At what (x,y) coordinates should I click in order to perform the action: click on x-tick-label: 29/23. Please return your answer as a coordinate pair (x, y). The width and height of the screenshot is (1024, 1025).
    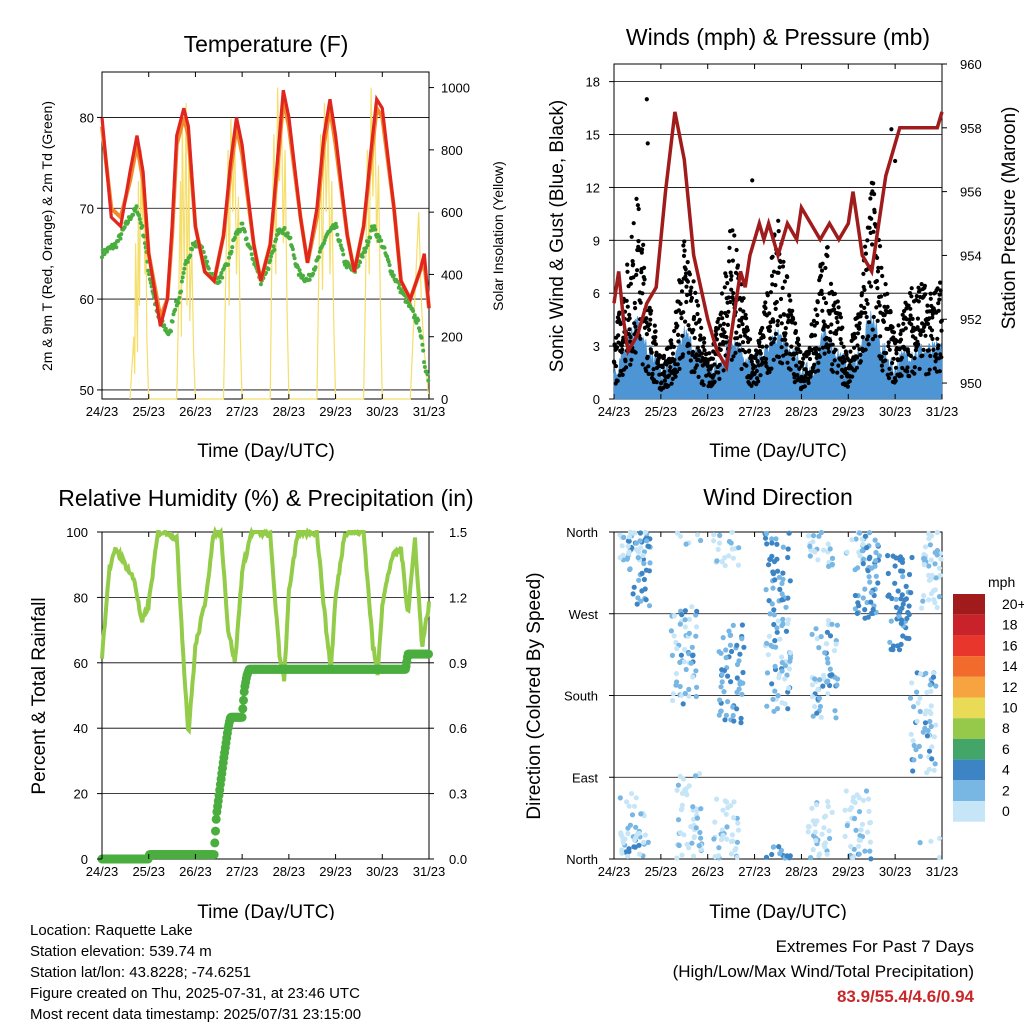
    Looking at the image, I should click on (848, 871).